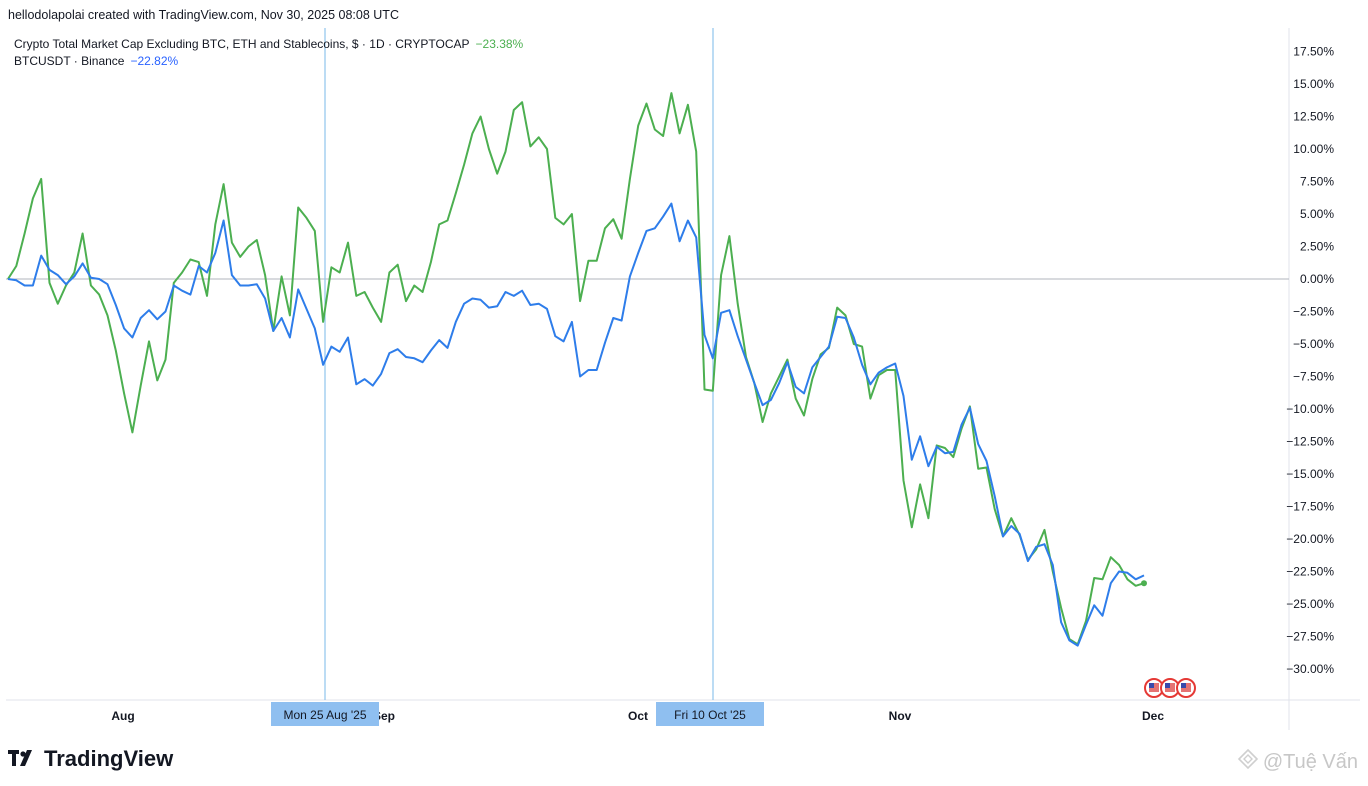 This screenshot has height=786, width=1368. Describe the element at coordinates (1313, 344) in the screenshot. I see `y-tick-label: −5.00%` at that location.